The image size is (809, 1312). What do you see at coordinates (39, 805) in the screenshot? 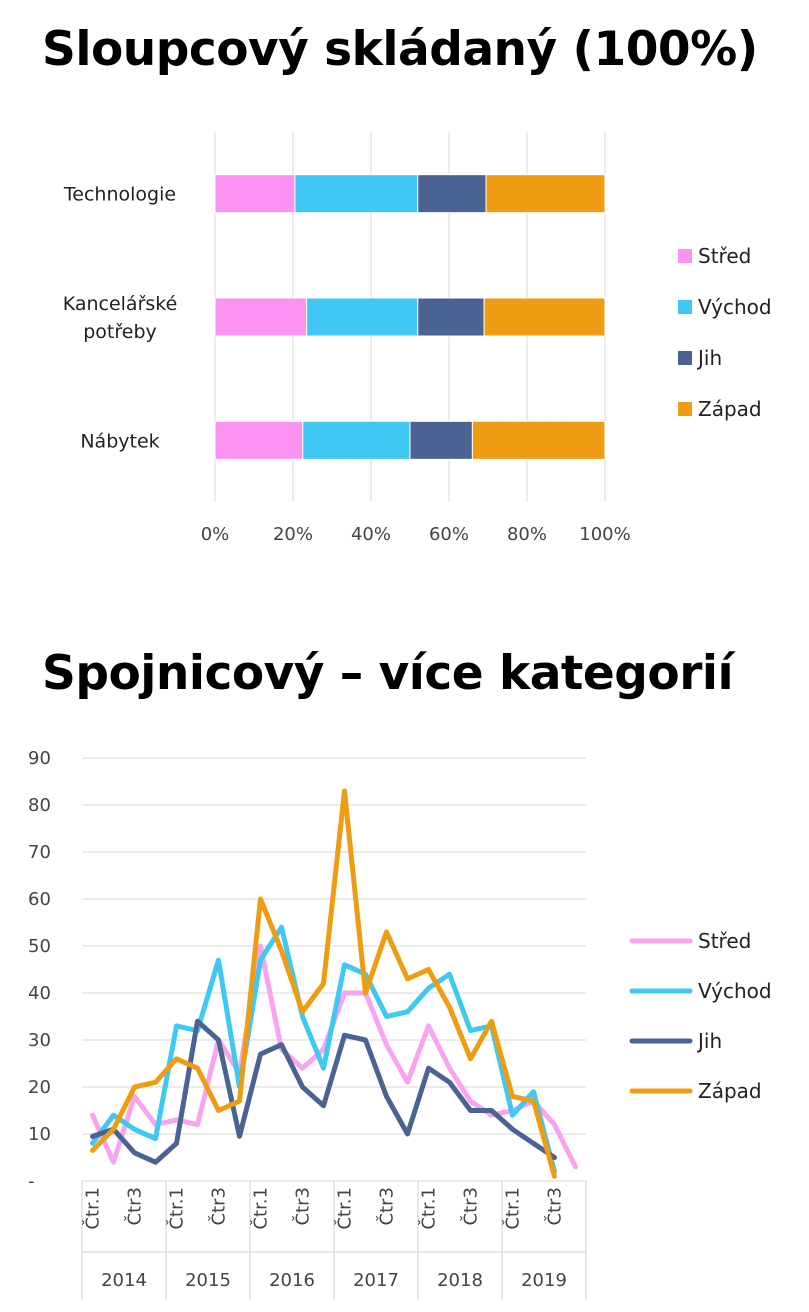
I see `y-tick-label: 80` at bounding box center [39, 805].